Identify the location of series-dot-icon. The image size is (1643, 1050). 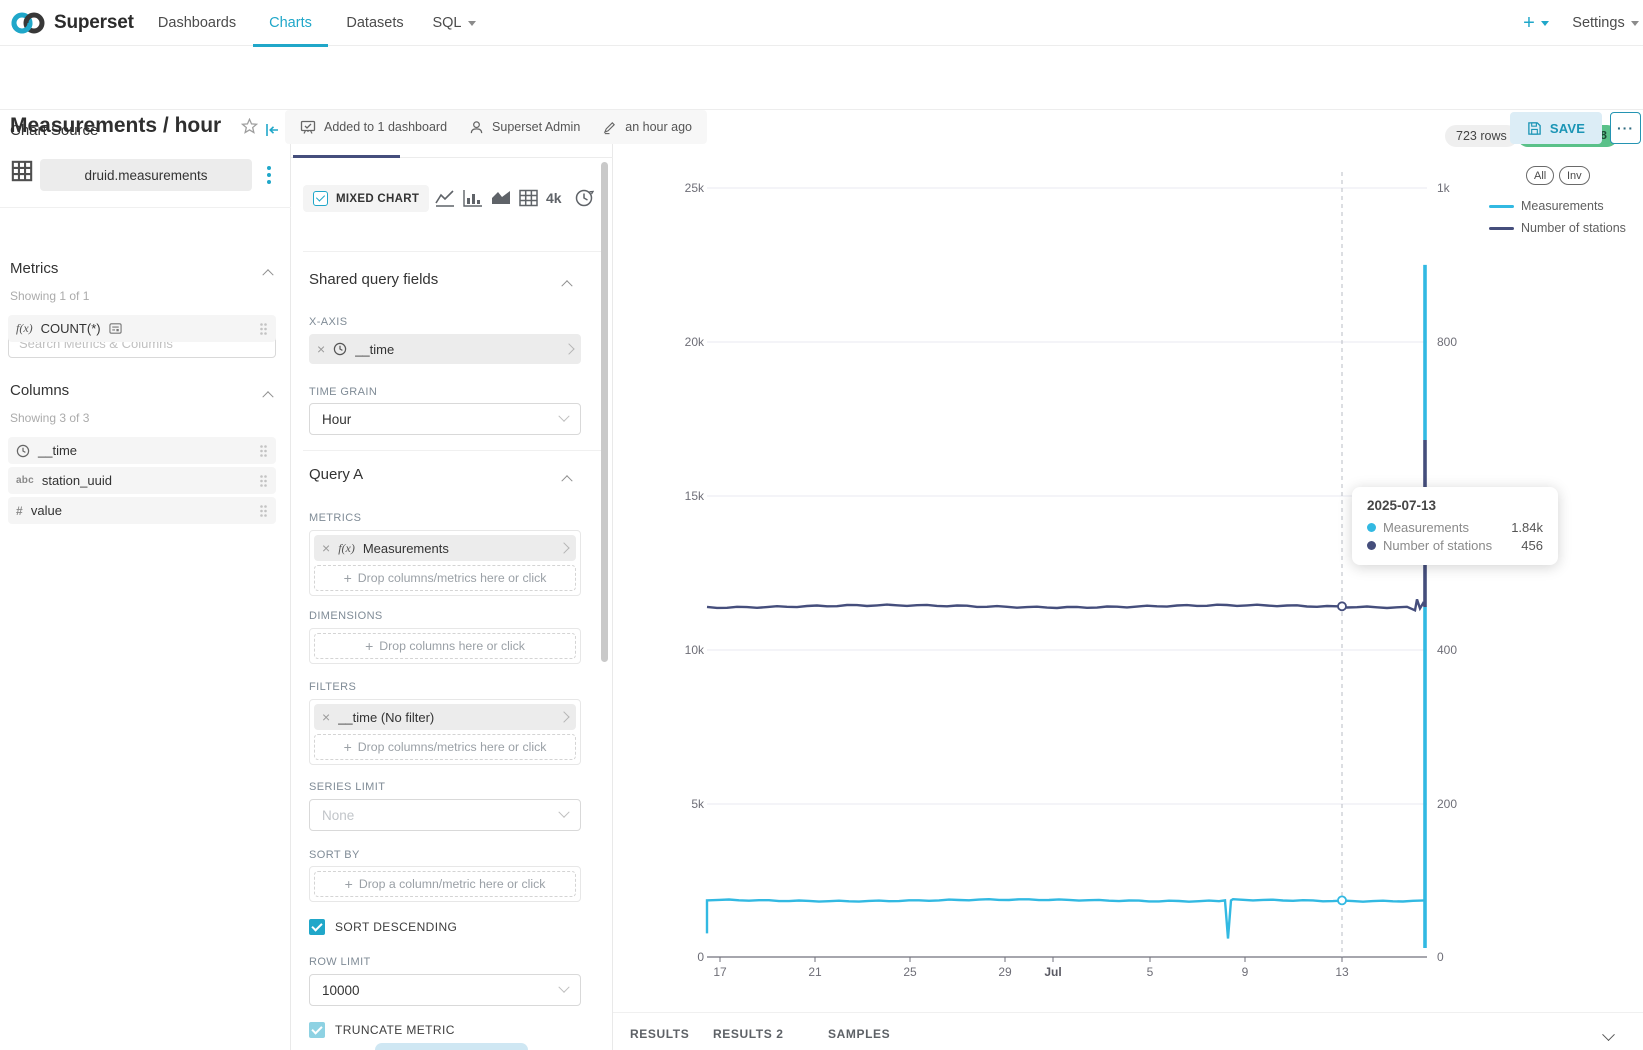
(1371, 545).